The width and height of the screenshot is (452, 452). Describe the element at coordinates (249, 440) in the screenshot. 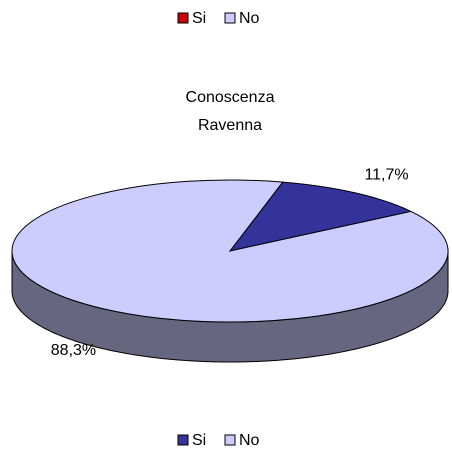

I see `legend-label: No` at that location.